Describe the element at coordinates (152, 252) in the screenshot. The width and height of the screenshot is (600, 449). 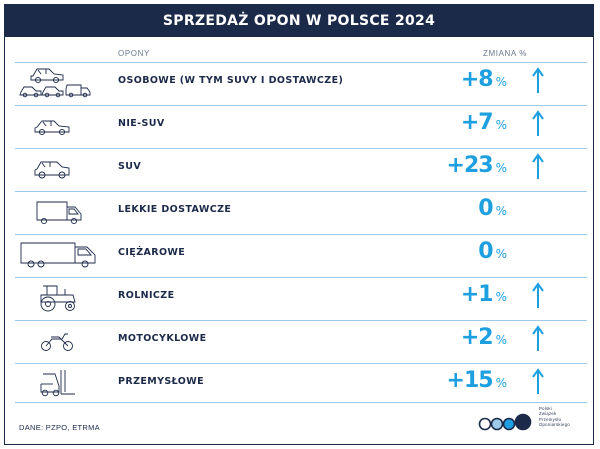
I see `row-label: CIĘŻAROWE` at that location.